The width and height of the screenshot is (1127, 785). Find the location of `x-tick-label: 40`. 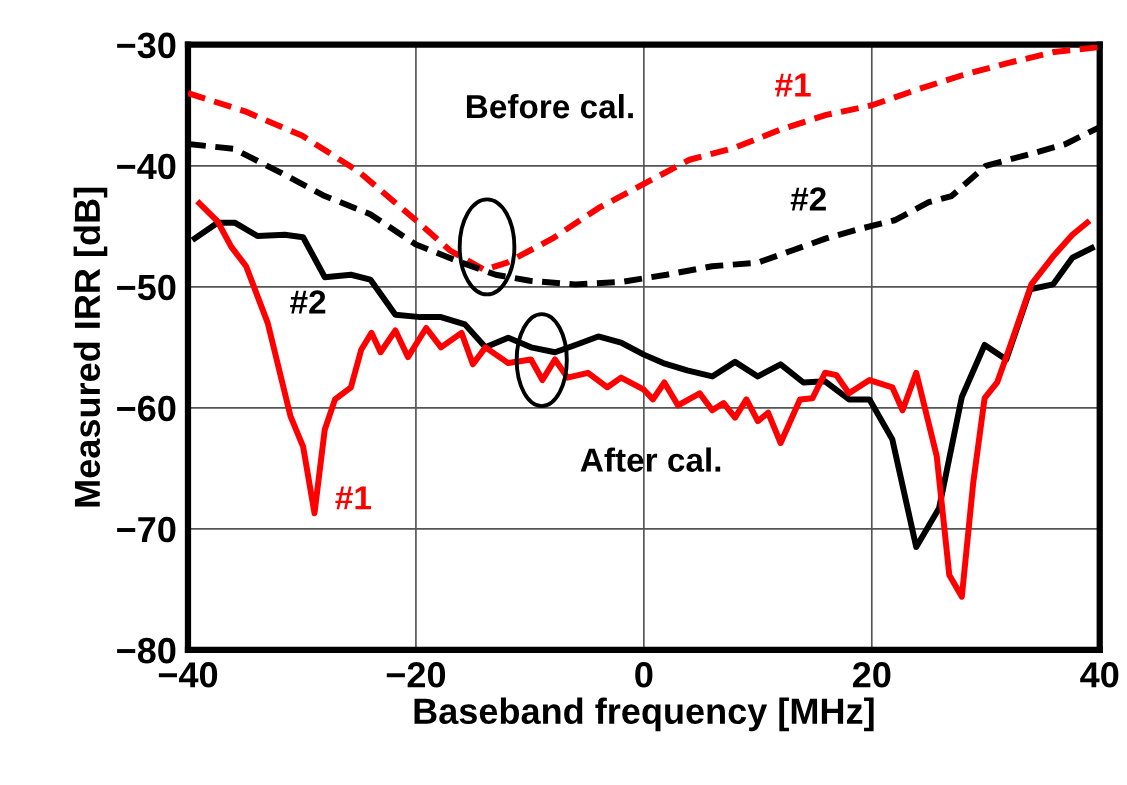

x-tick-label: 40 is located at coordinates (1099, 675).